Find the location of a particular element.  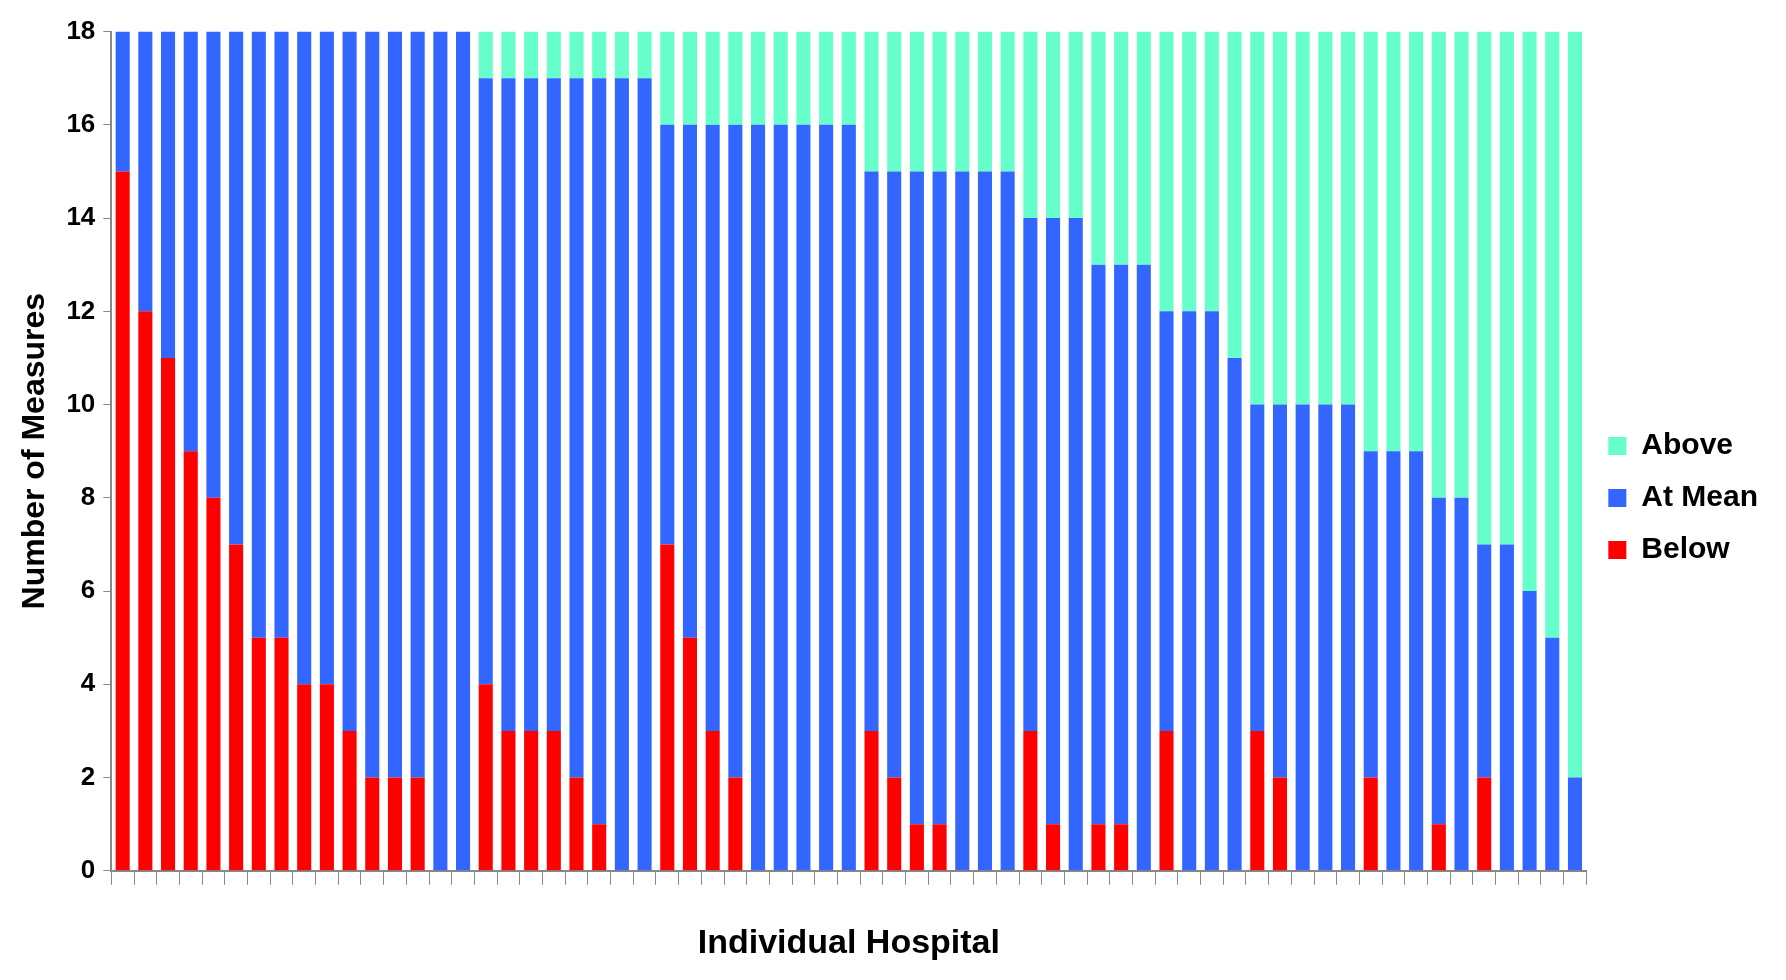

legend-label: Below is located at coordinates (1686, 548).